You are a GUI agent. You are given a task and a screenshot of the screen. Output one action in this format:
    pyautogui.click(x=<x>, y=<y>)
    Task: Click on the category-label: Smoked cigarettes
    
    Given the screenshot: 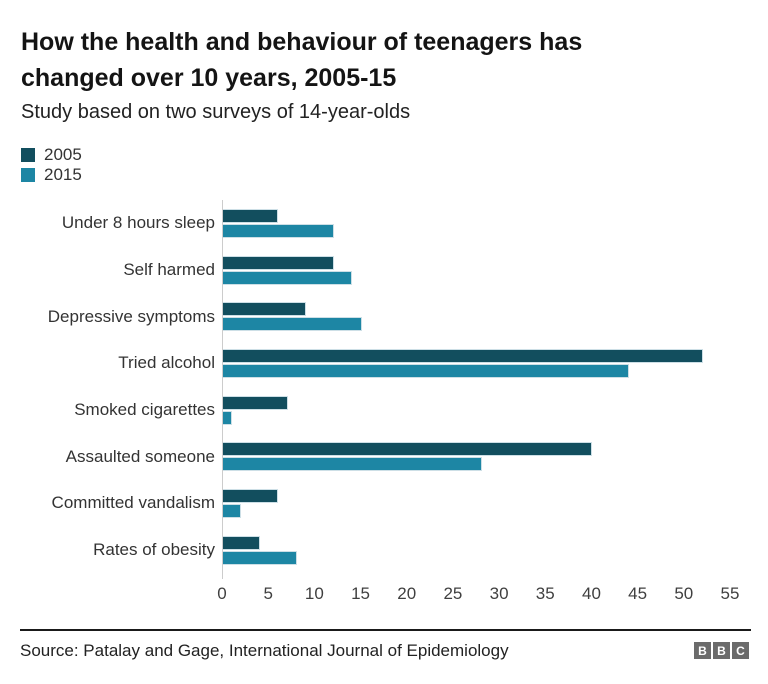 What is the action you would take?
    pyautogui.click(x=144, y=410)
    